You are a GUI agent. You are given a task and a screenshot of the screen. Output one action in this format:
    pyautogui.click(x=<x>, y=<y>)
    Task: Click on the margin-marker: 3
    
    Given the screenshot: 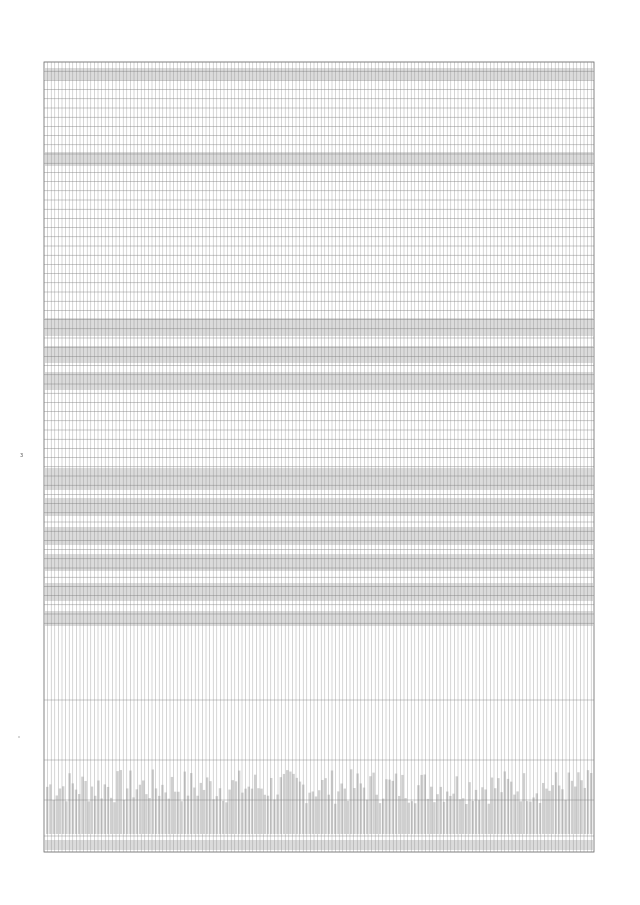 What is the action you would take?
    pyautogui.click(x=21, y=456)
    